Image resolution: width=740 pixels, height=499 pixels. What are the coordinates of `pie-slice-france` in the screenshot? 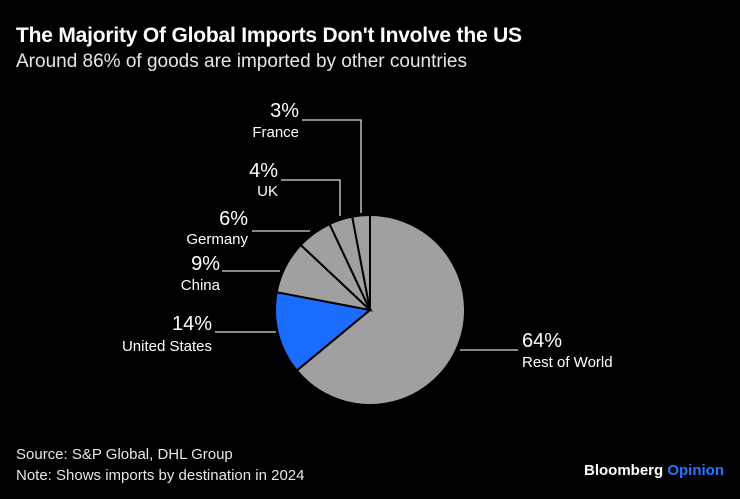 It's located at (361, 262).